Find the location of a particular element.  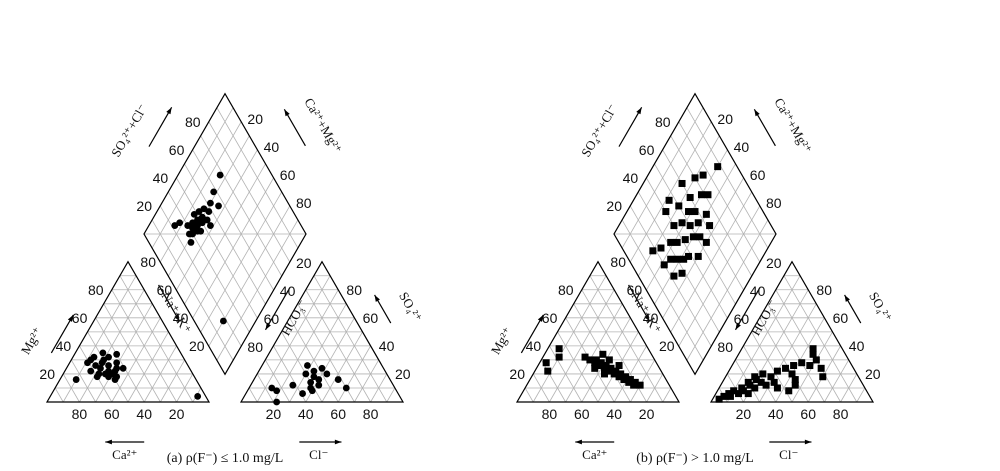

cl-axis-label: Cl⁻ is located at coordinates (318, 454).